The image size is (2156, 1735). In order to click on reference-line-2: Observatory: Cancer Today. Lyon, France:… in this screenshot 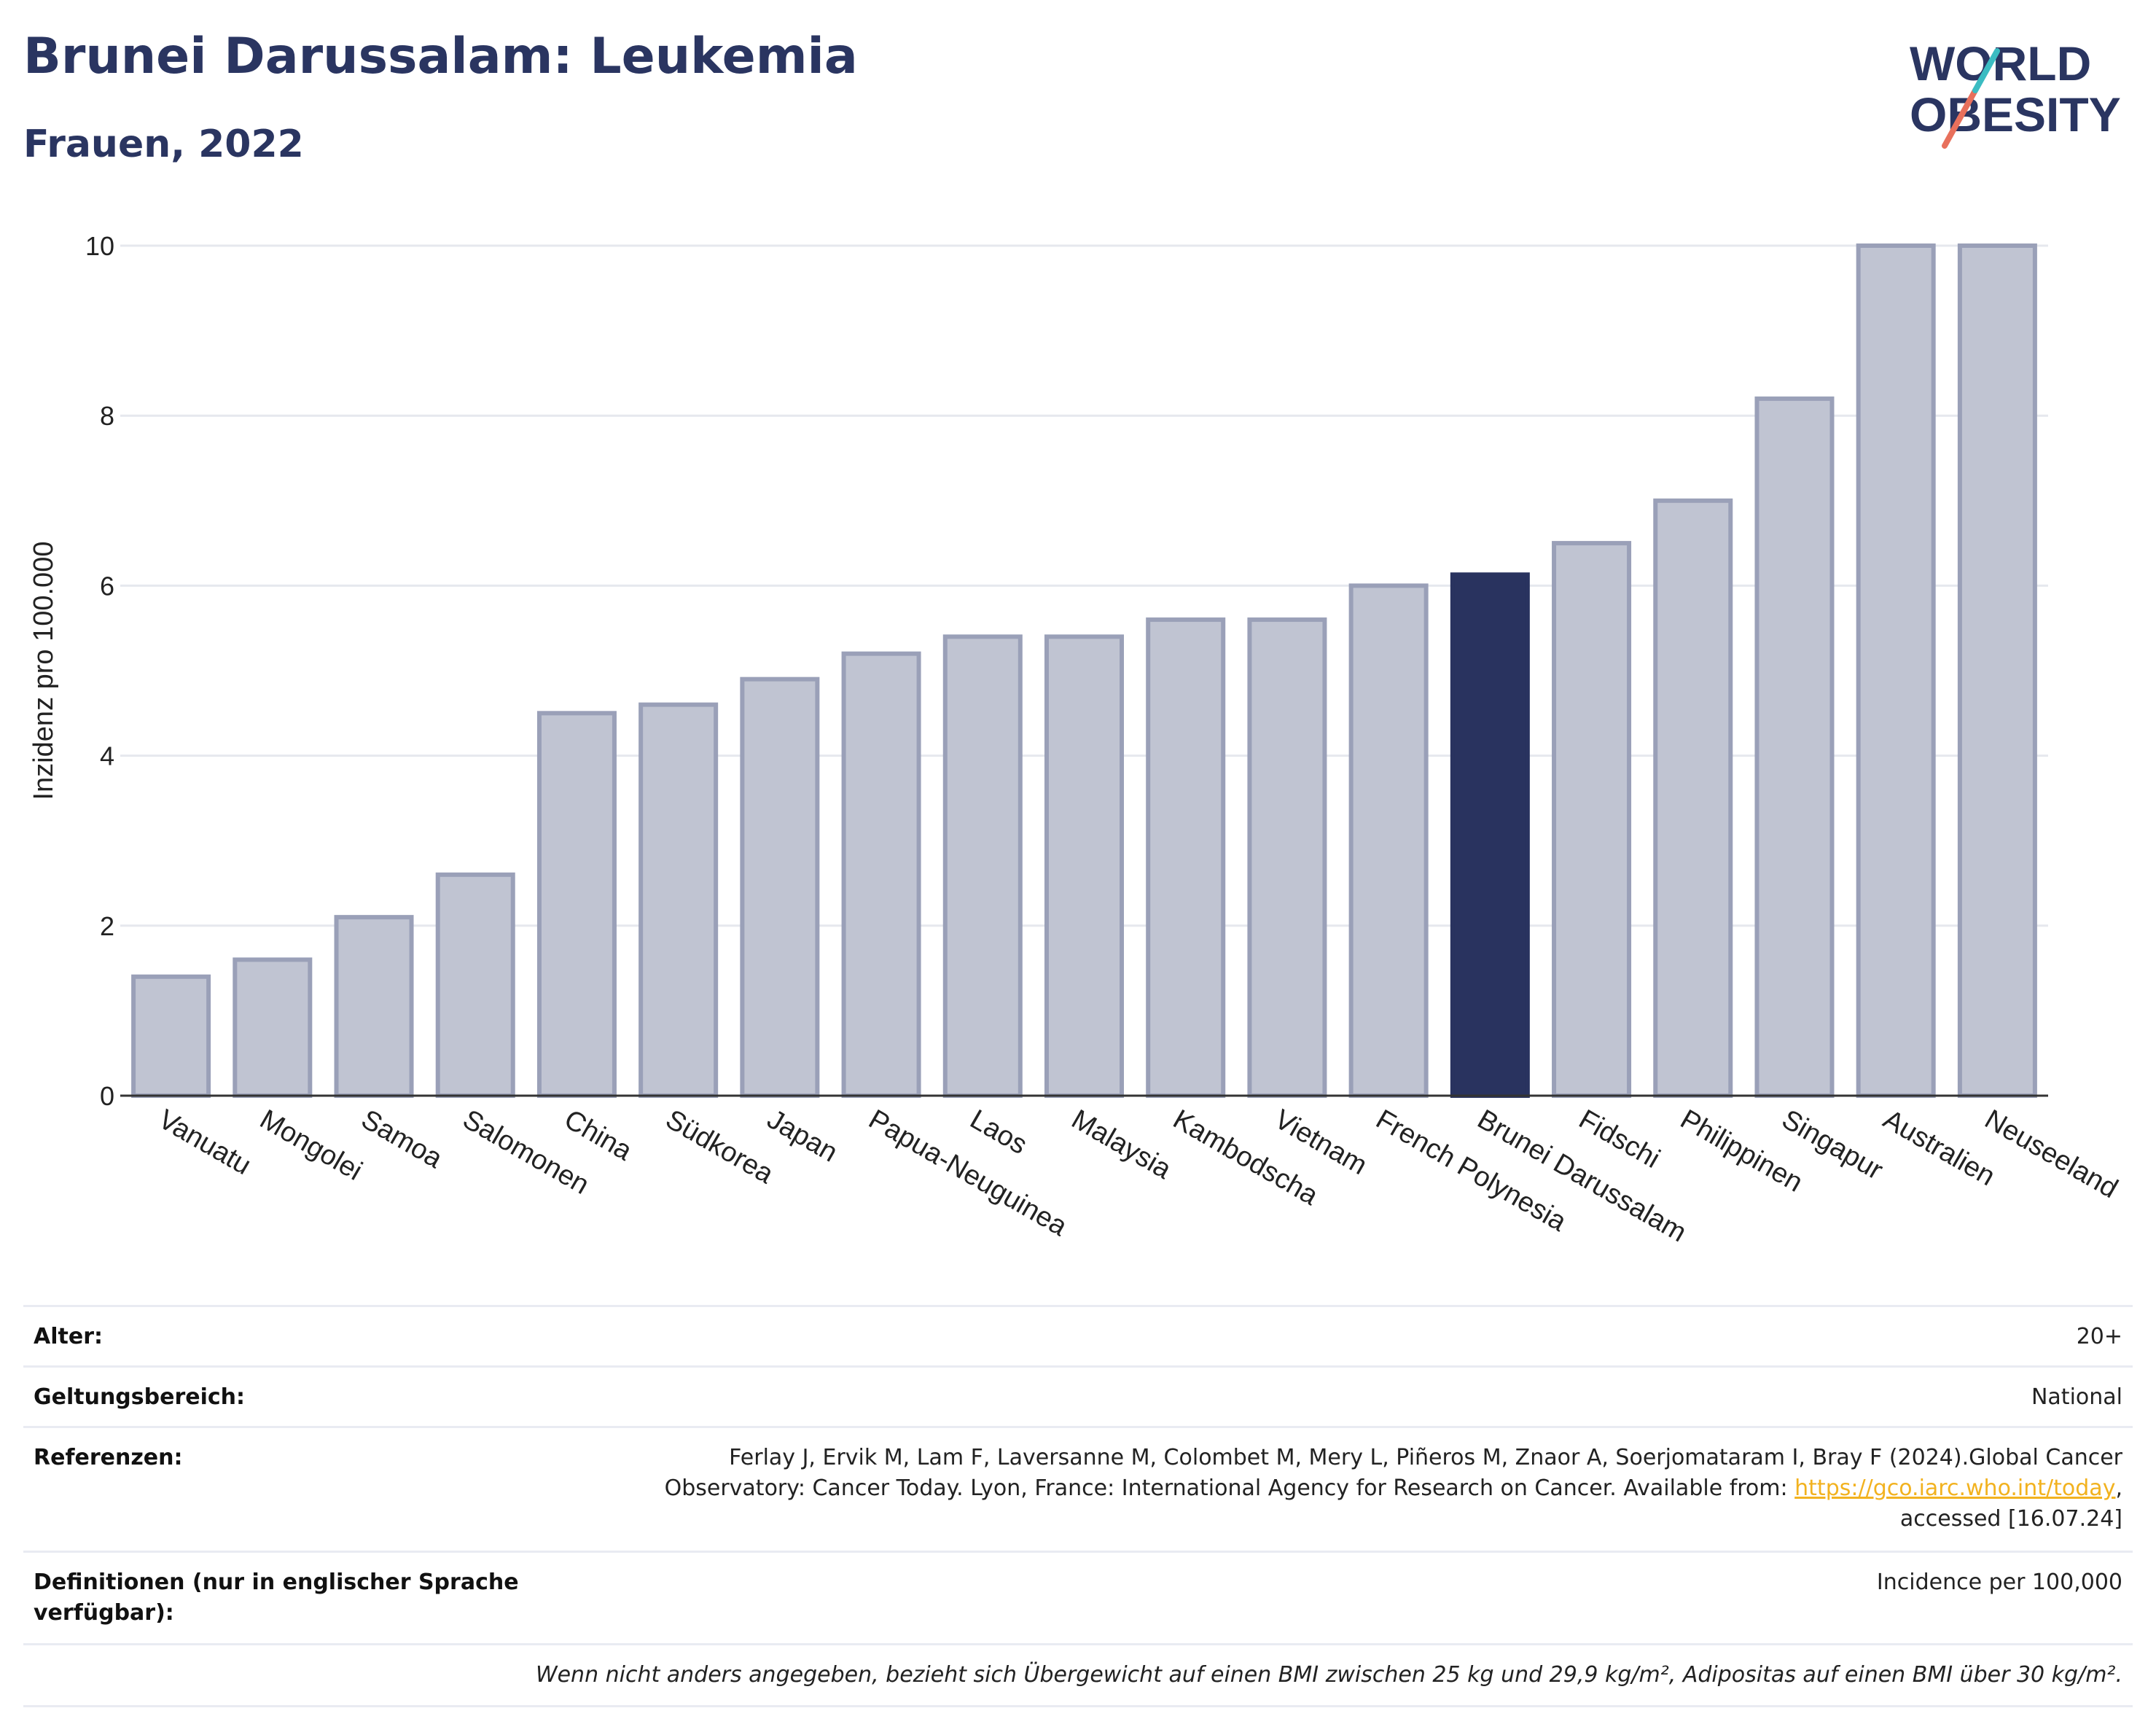, I will do `click(1394, 1488)`.